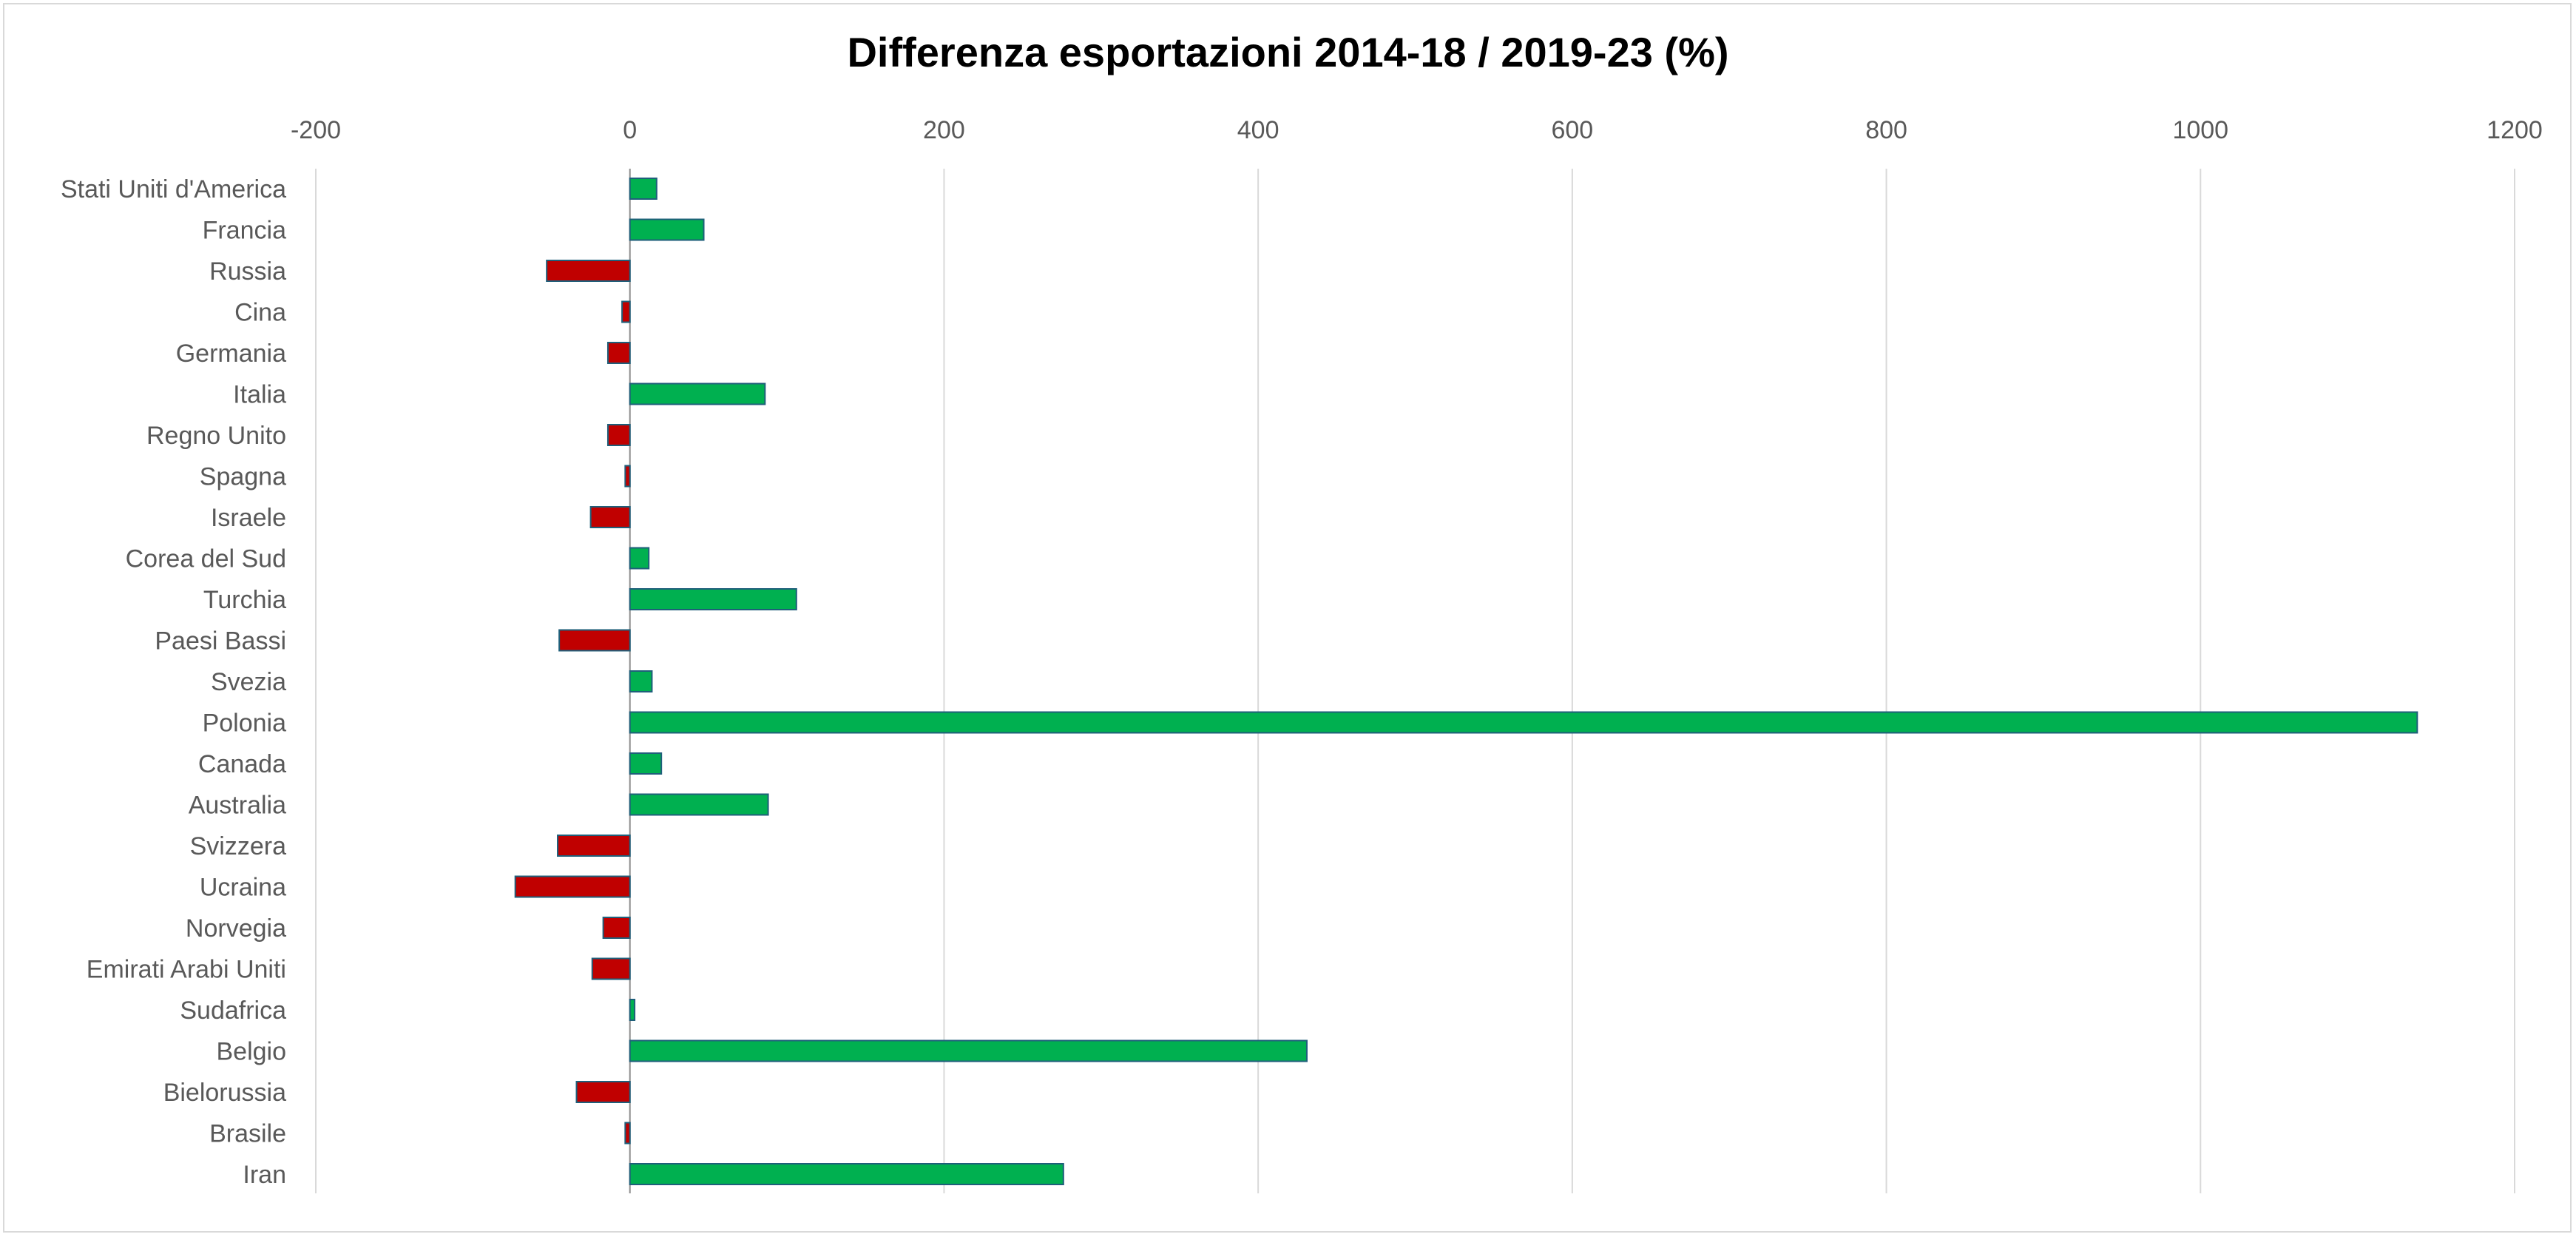 The image size is (2576, 1237). What do you see at coordinates (1572, 130) in the screenshot?
I see `x-tick-label: 600` at bounding box center [1572, 130].